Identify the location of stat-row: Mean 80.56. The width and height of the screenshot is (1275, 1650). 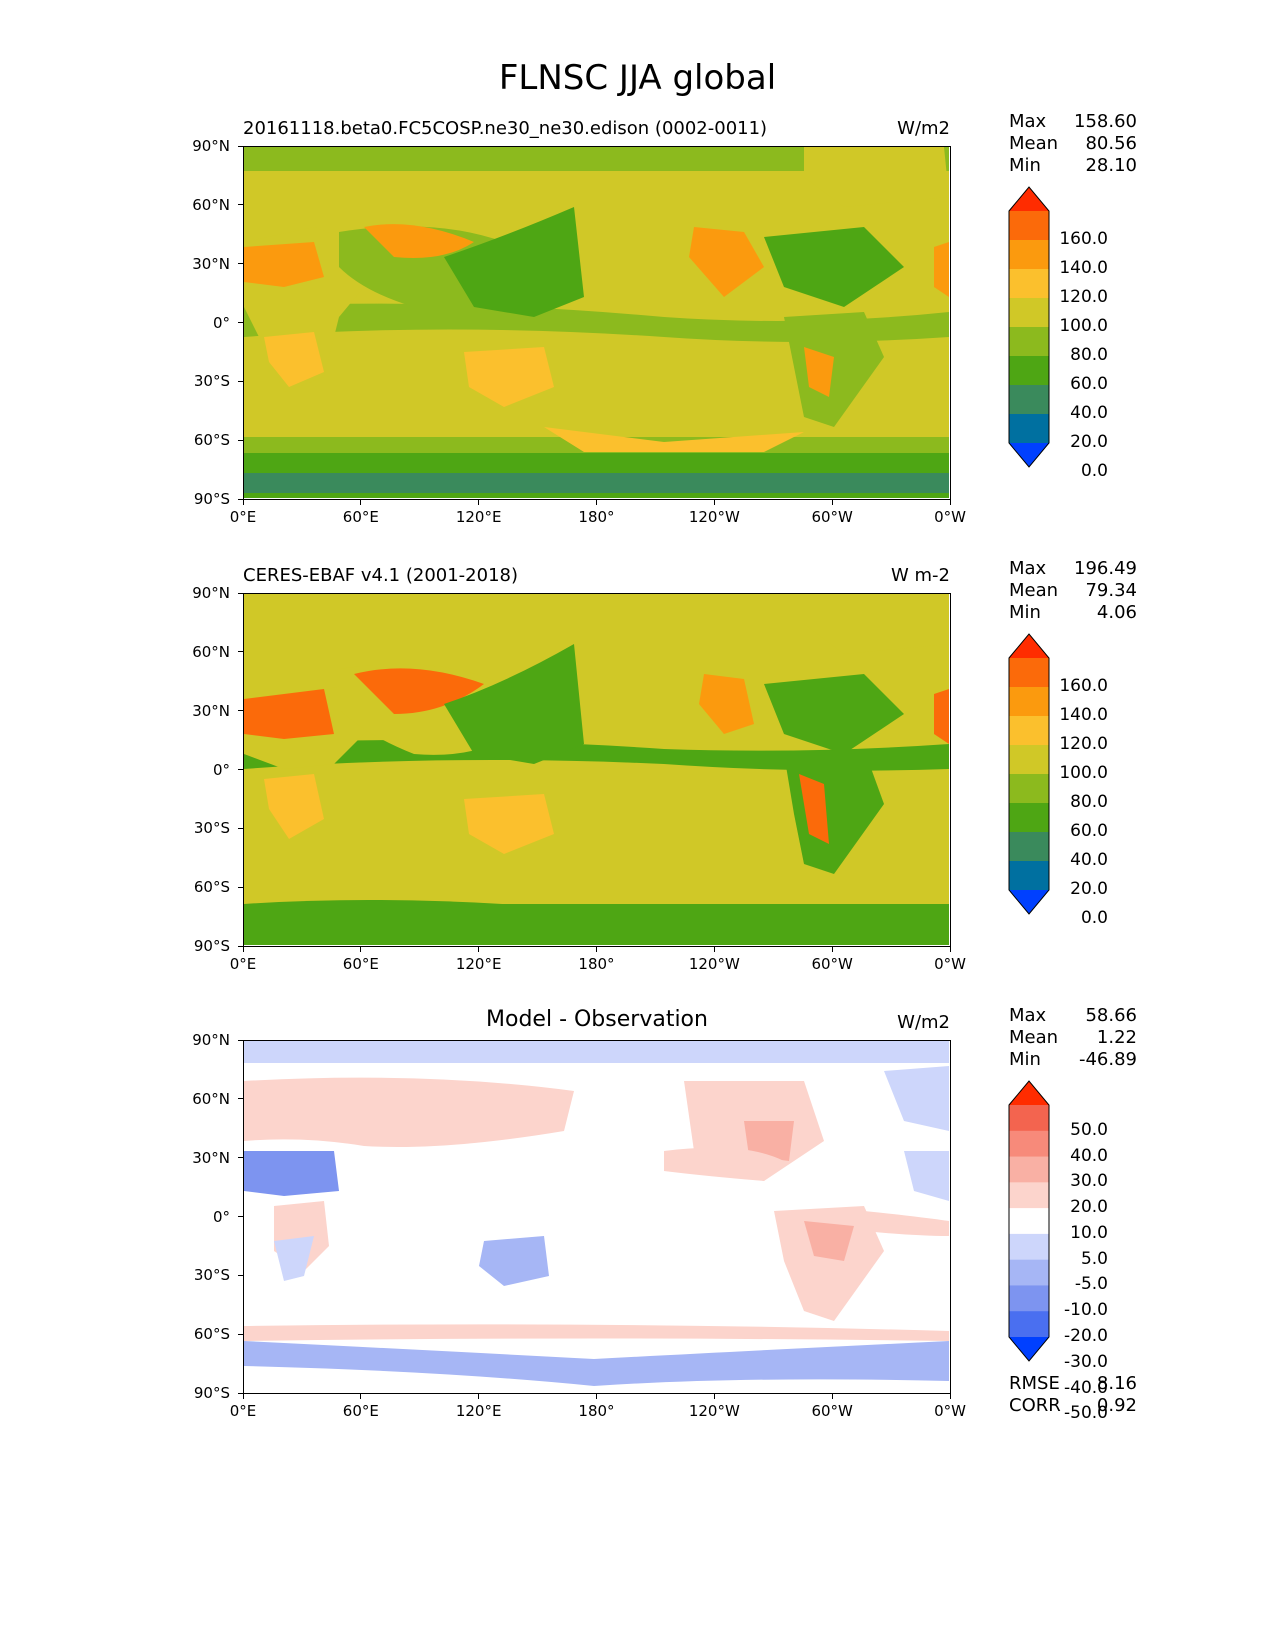
(1073, 144).